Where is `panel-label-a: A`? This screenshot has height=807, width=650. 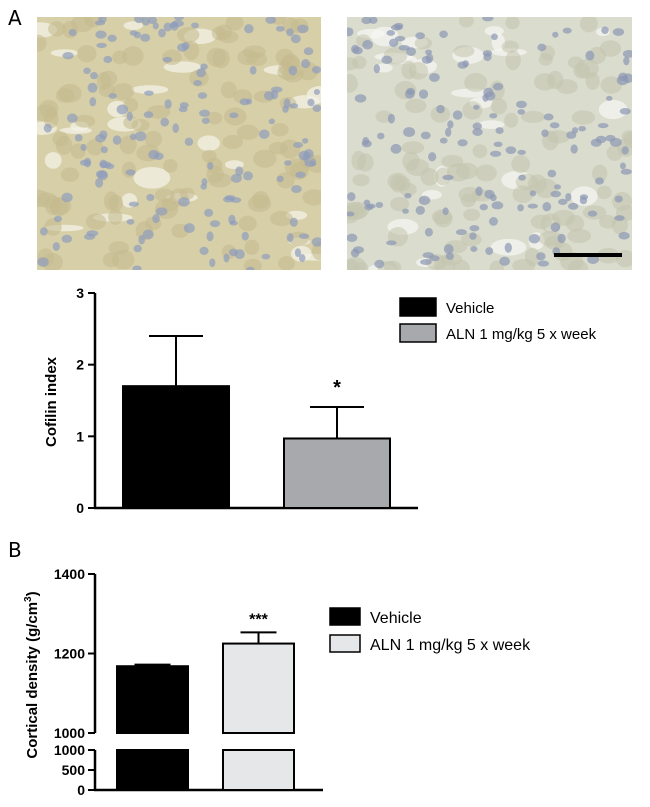
panel-label-a: A is located at coordinates (15, 18).